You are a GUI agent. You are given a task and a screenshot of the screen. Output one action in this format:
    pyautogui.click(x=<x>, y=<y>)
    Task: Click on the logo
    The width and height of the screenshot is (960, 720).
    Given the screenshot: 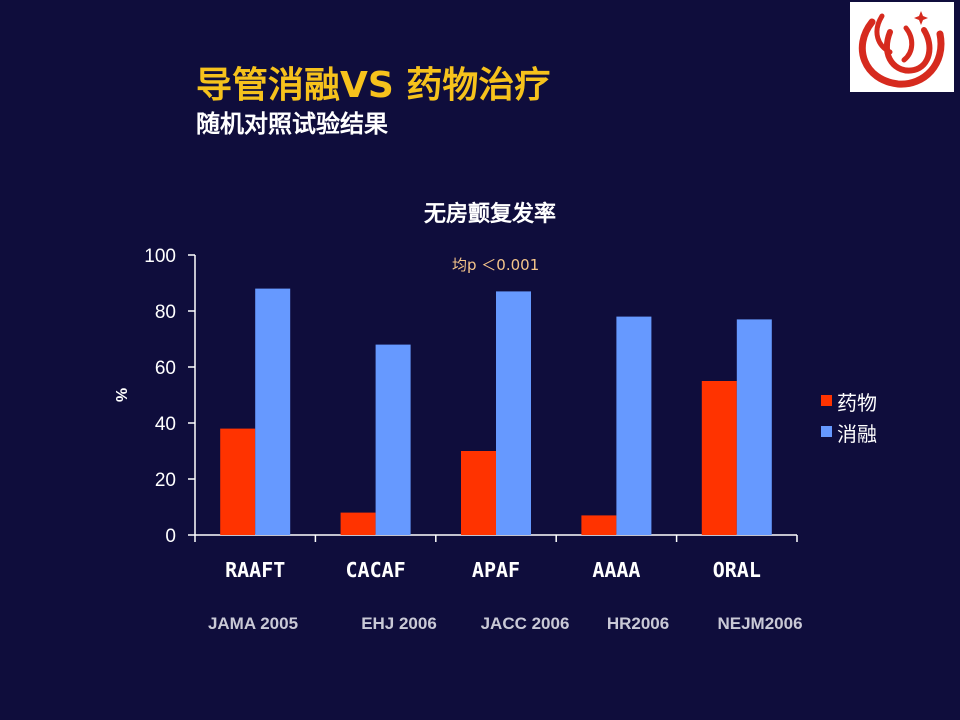 What is the action you would take?
    pyautogui.click(x=902, y=47)
    